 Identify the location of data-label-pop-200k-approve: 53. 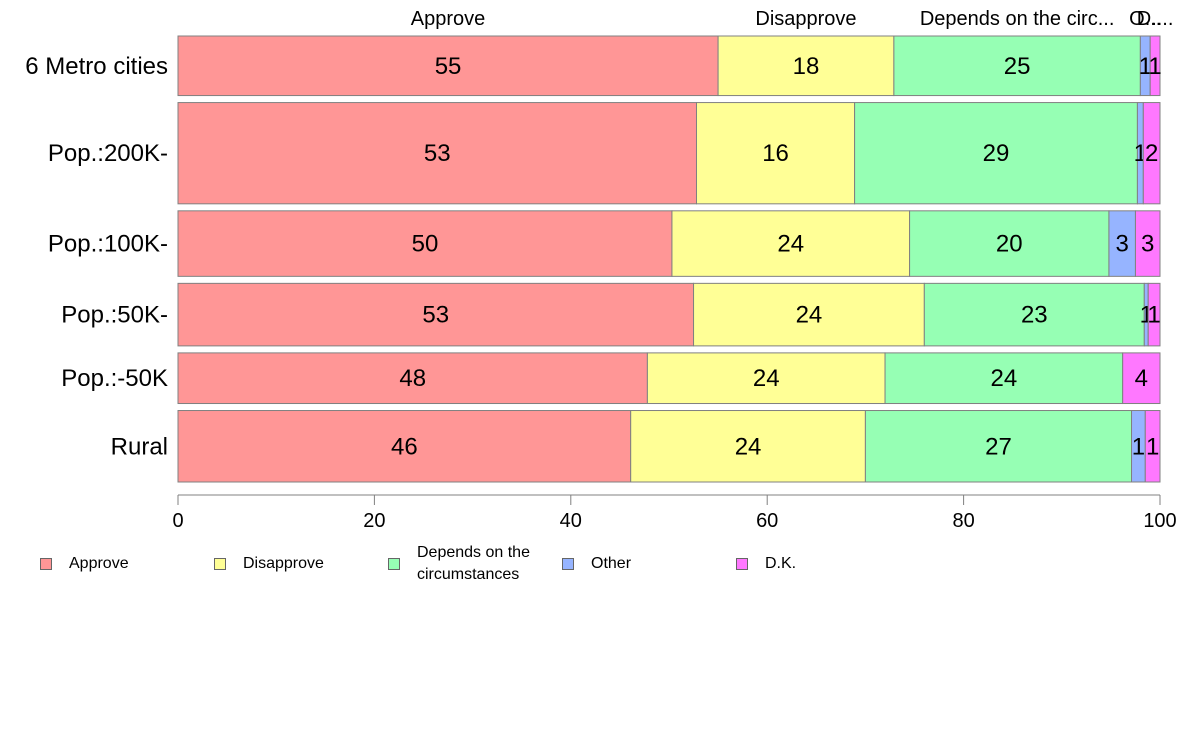
(437, 153).